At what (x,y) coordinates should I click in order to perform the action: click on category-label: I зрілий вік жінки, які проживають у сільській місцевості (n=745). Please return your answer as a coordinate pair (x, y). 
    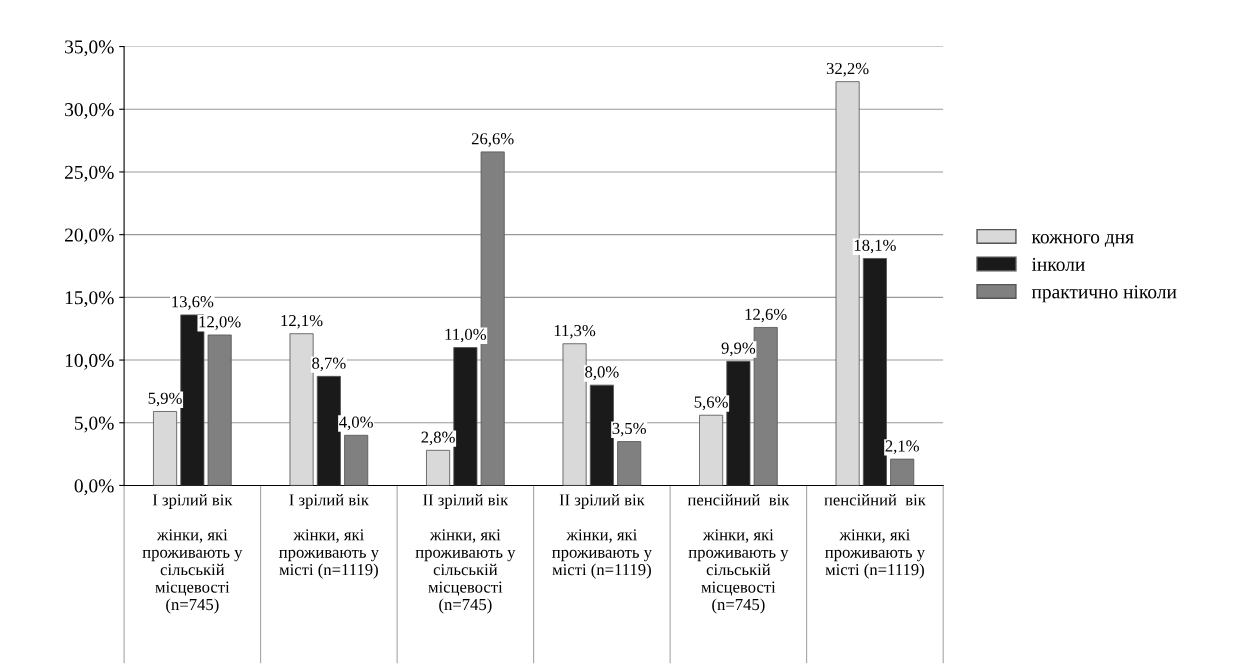
    Looking at the image, I should click on (192, 553).